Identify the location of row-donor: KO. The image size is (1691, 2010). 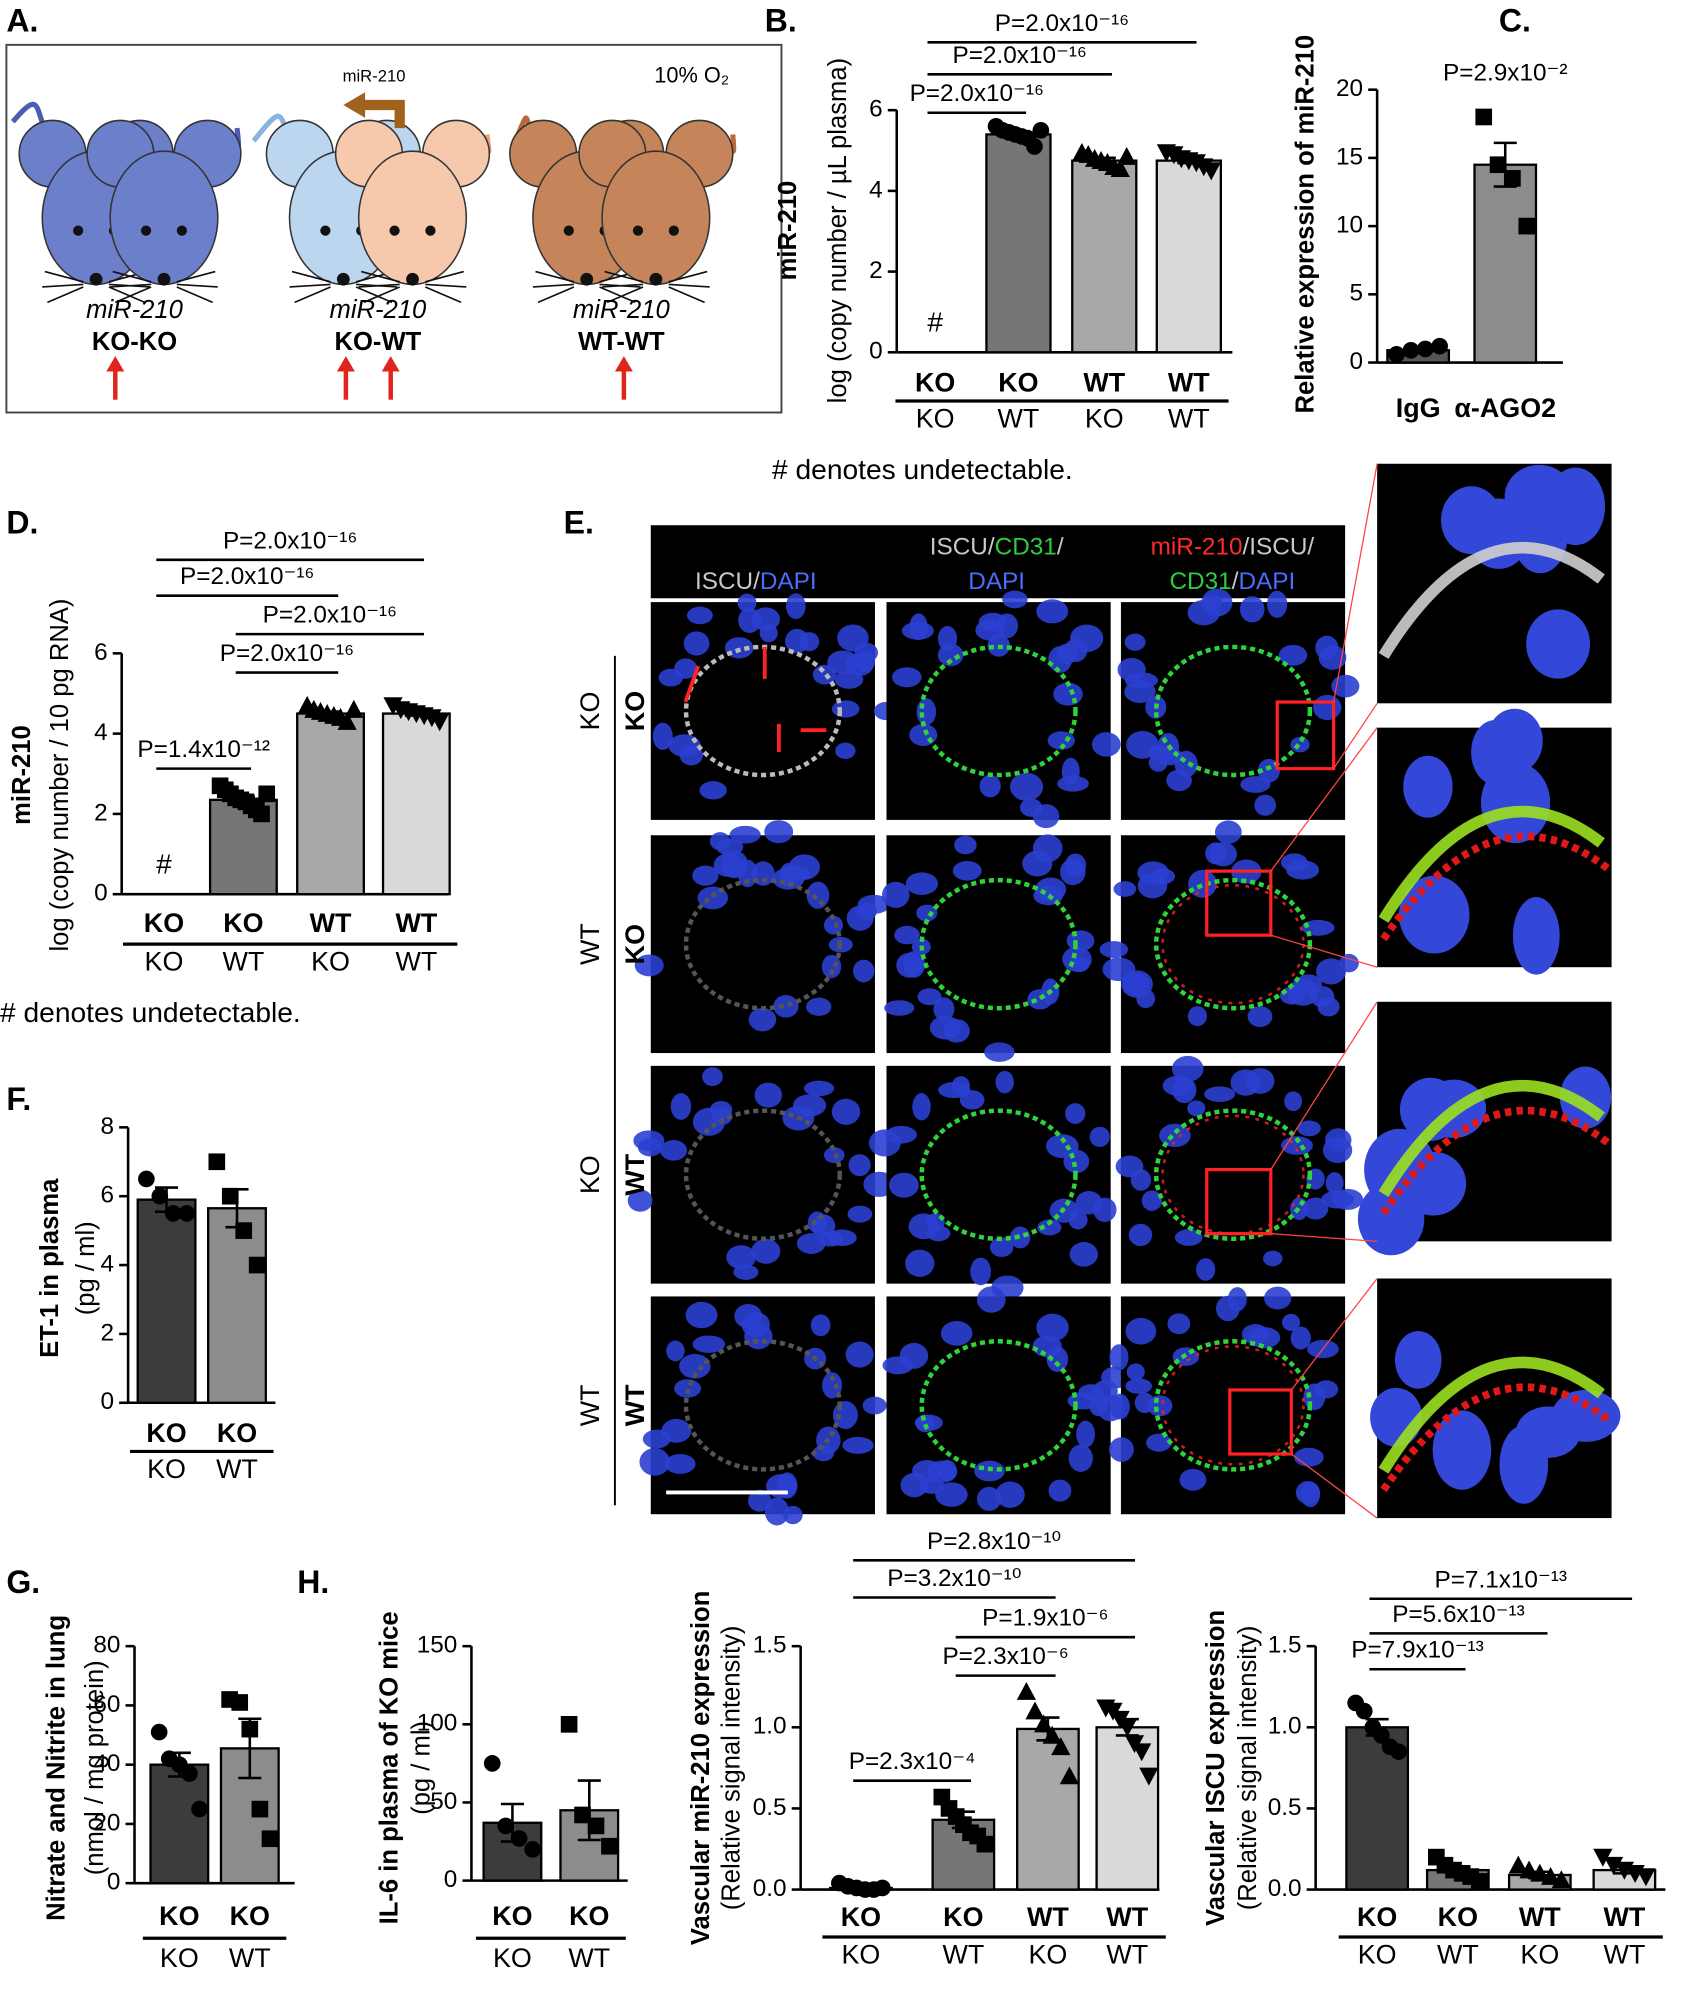
(635, 944).